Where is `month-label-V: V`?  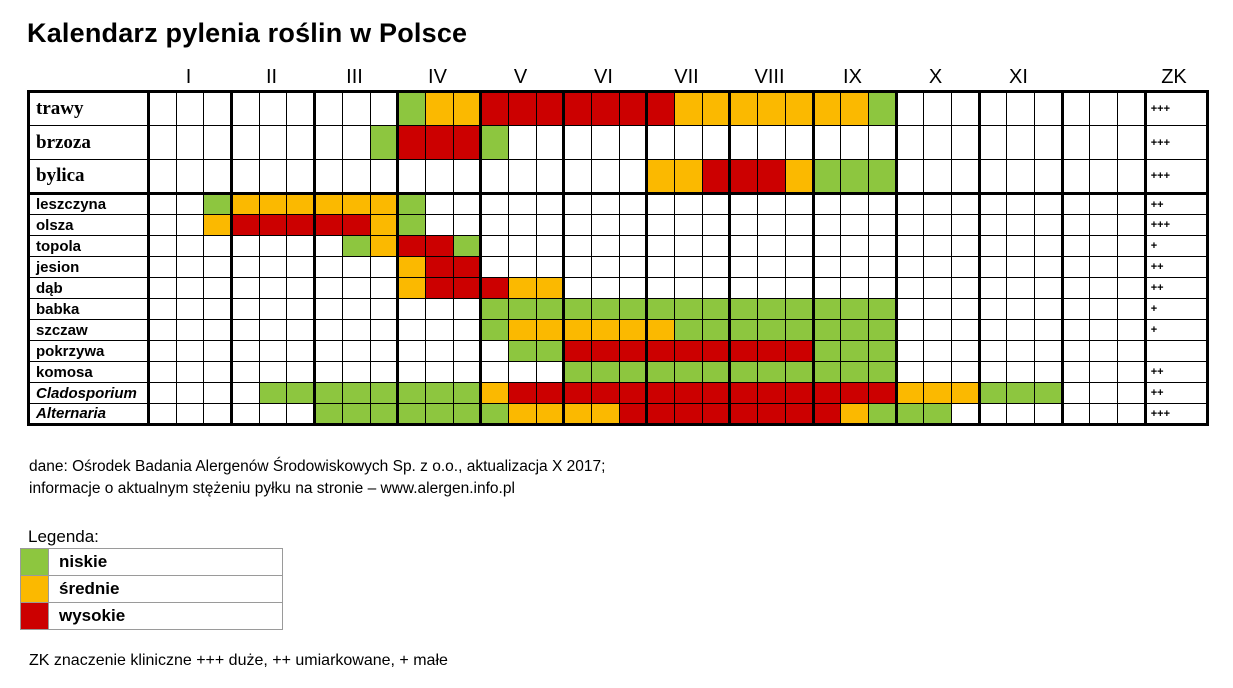 month-label-V: V is located at coordinates (520, 77).